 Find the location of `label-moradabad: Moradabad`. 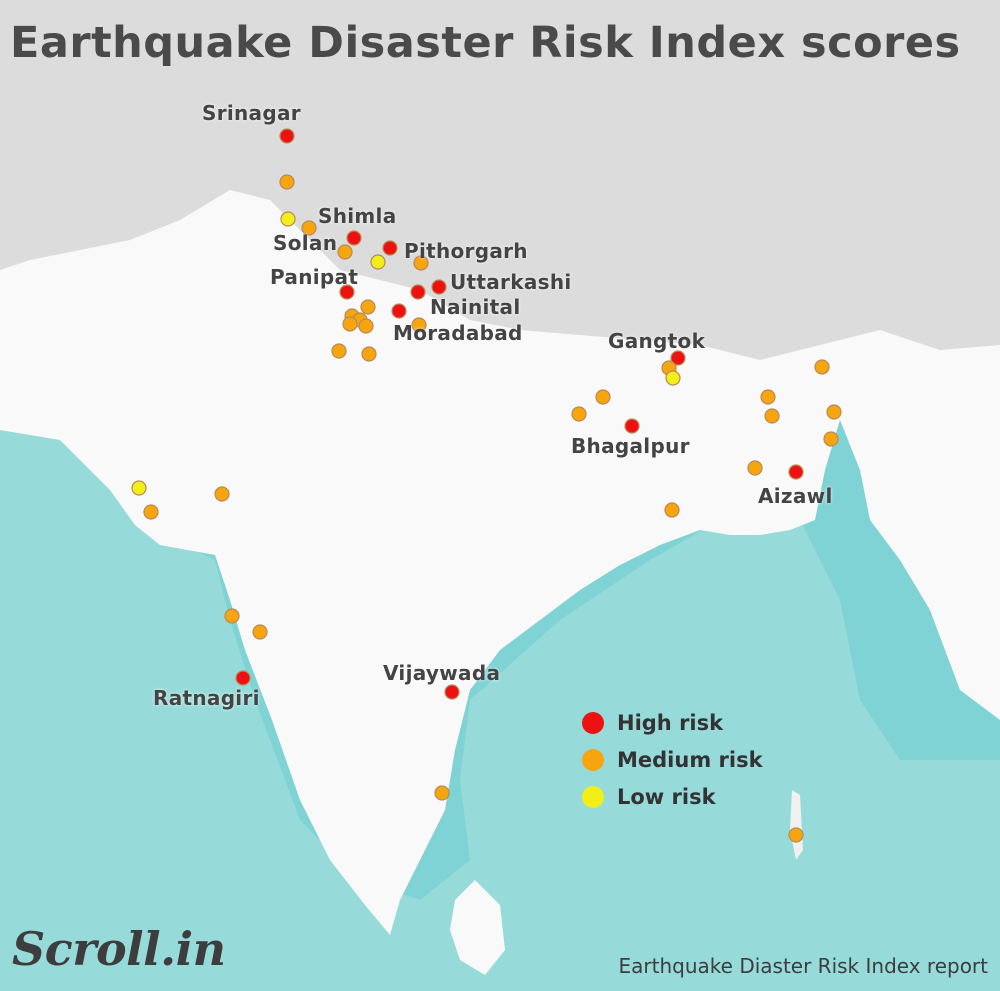

label-moradabad: Moradabad is located at coordinates (458, 333).